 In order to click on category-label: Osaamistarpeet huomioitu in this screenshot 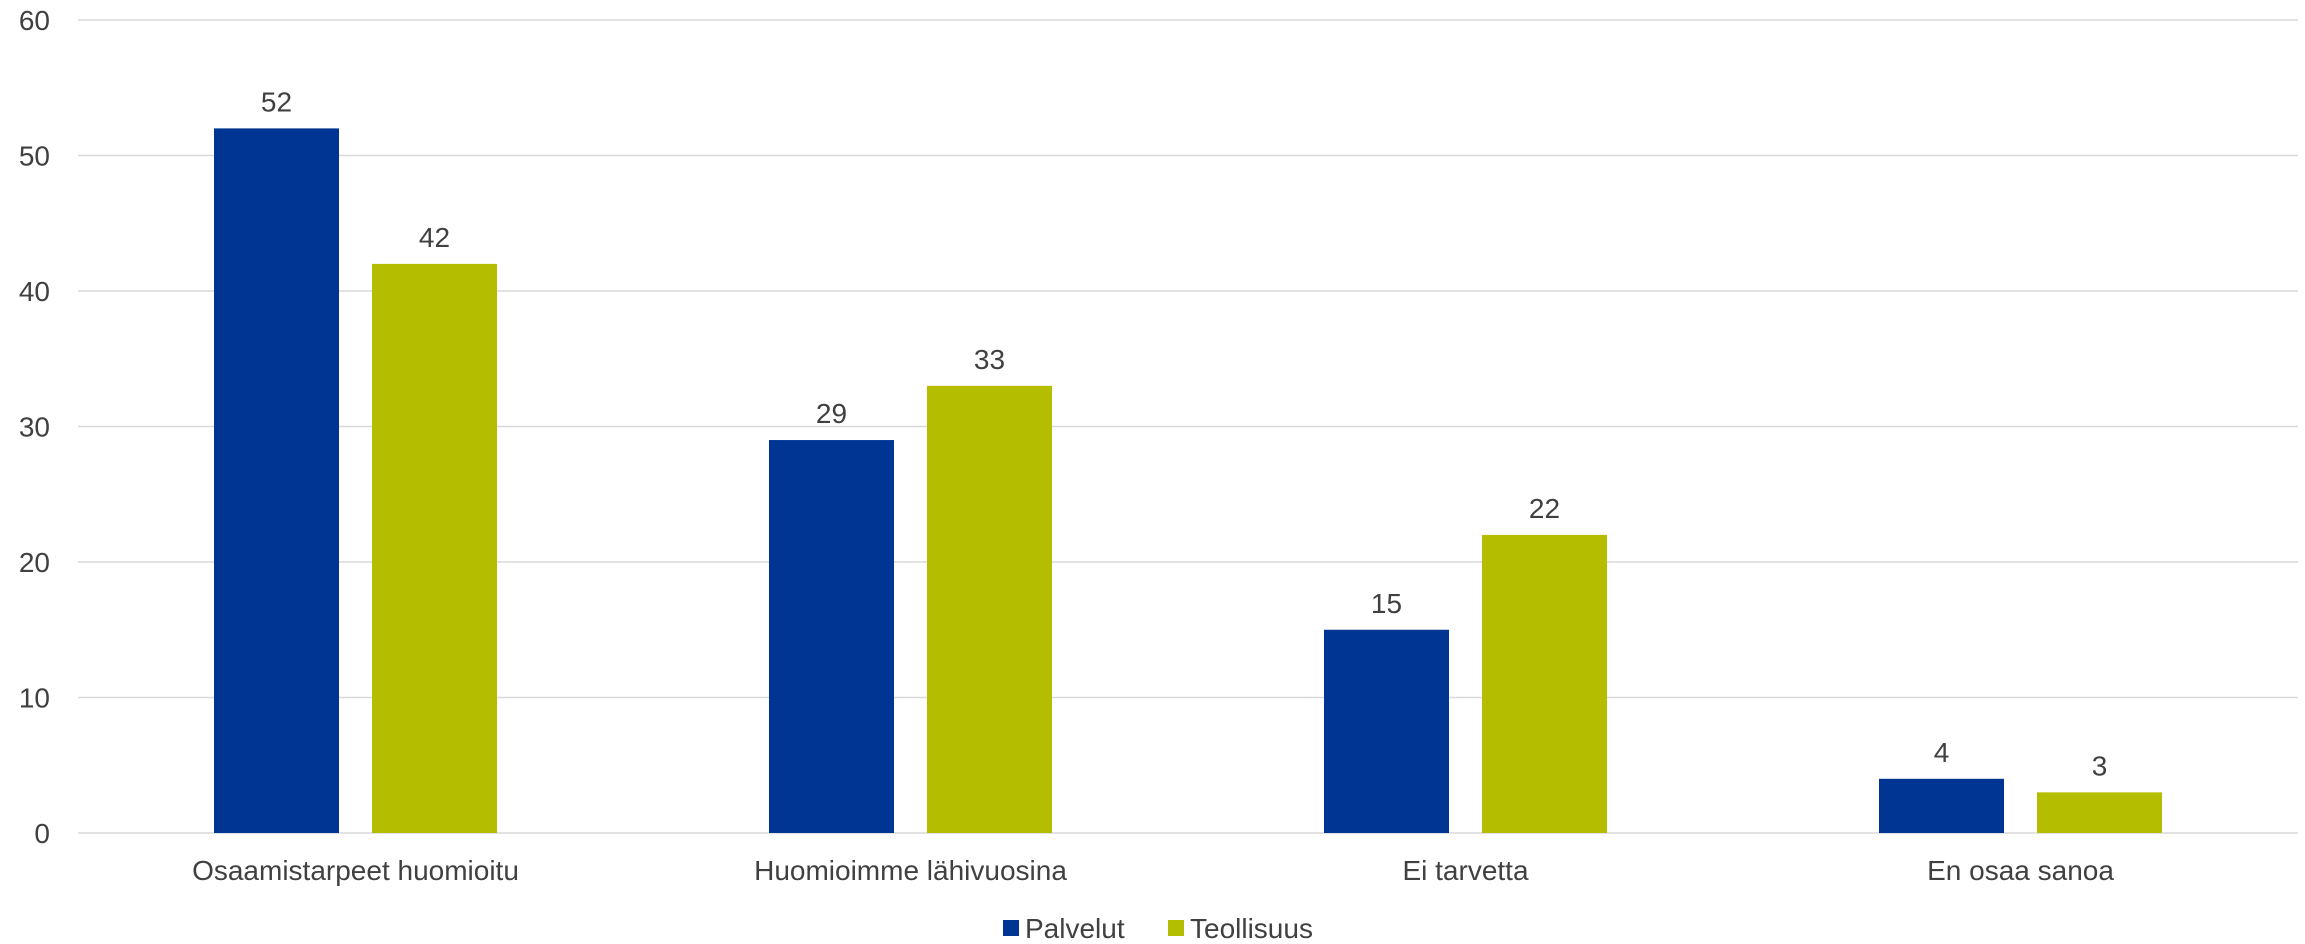, I will do `click(355, 870)`.